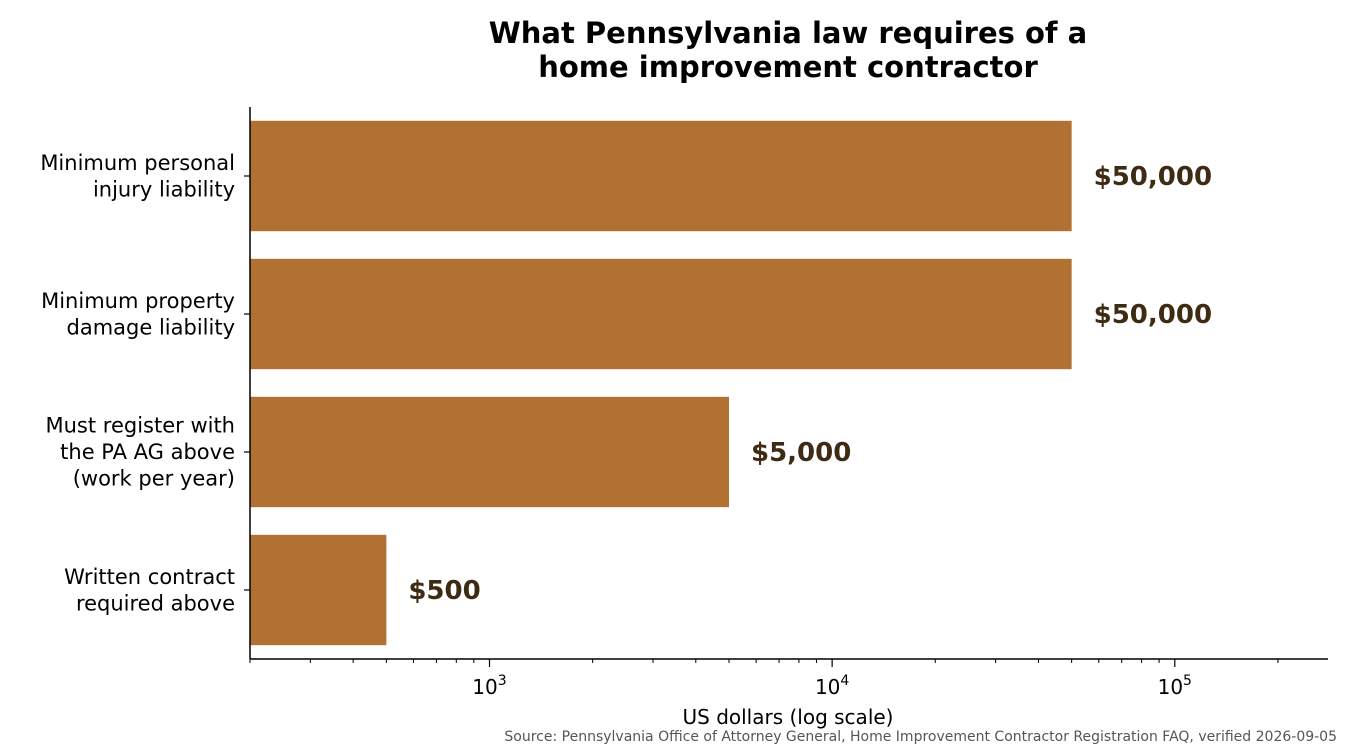 Image resolution: width=1350 pixels, height=750 pixels. I want to click on category-label-line: Must register with, so click(141, 426).